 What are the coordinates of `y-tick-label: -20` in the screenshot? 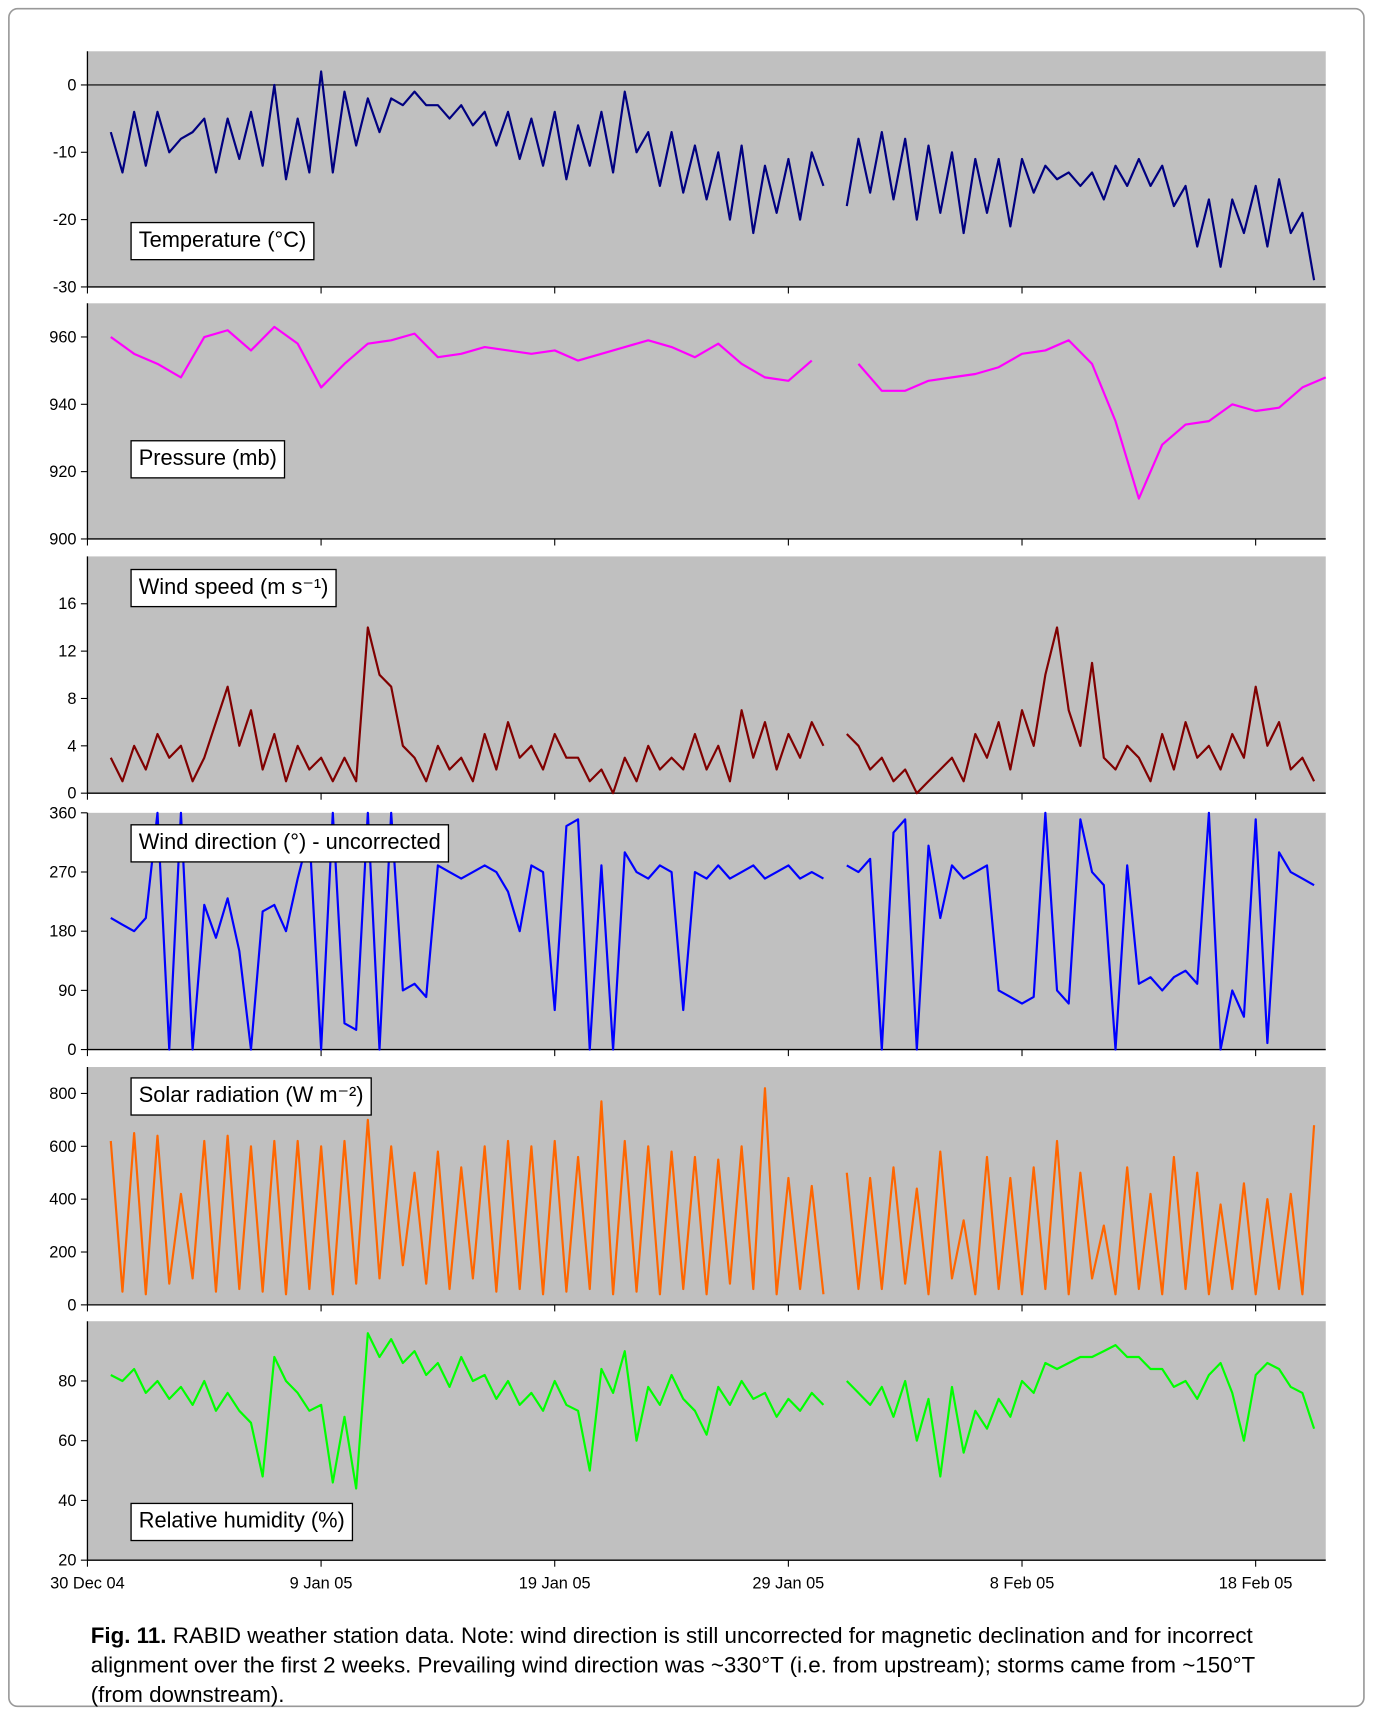 It's located at (65, 220).